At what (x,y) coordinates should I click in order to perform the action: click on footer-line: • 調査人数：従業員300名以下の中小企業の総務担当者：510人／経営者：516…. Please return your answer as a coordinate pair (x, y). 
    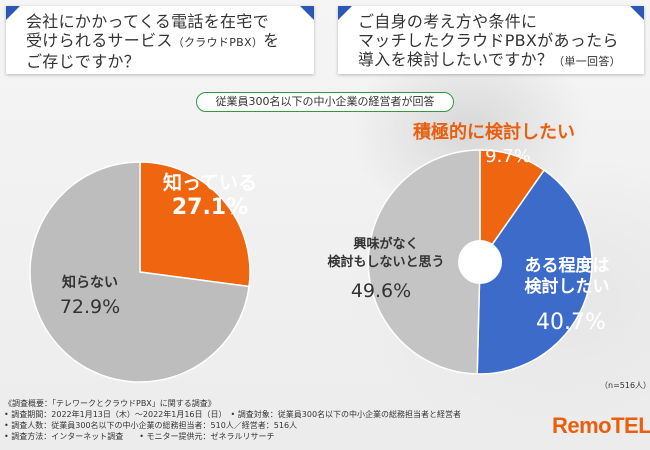
    Looking at the image, I should click on (151, 425).